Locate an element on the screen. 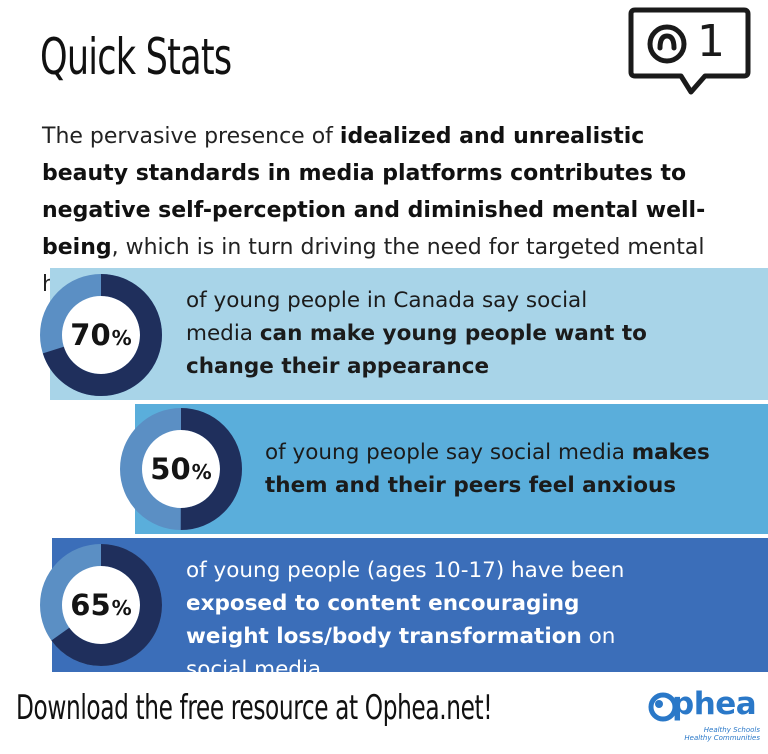  logo-tagline-1: Healthy Schools is located at coordinates (731, 730).